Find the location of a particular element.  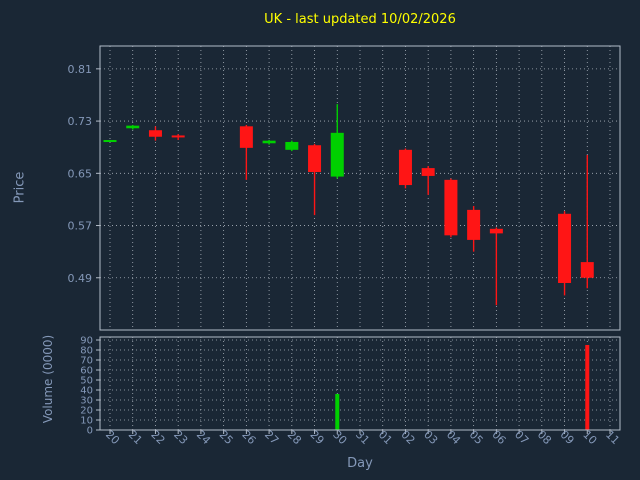

x-tick-label: 22 is located at coordinates (157, 437).